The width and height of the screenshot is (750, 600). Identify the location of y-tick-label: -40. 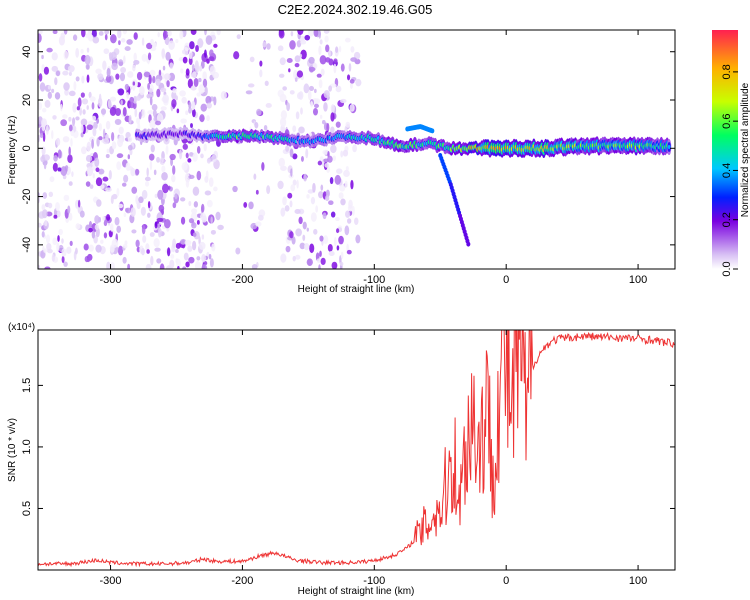
(27, 245).